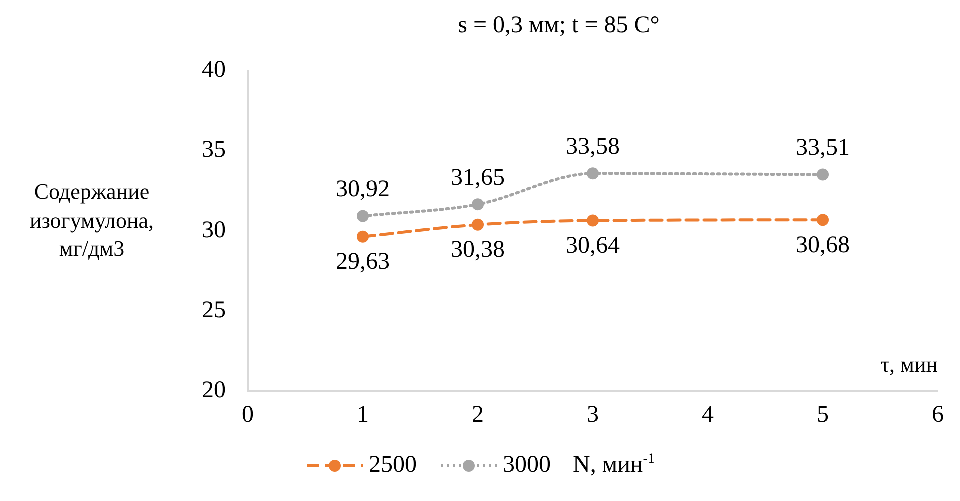  Describe the element at coordinates (363, 189) in the screenshot. I see `data-label: 30,92` at that location.